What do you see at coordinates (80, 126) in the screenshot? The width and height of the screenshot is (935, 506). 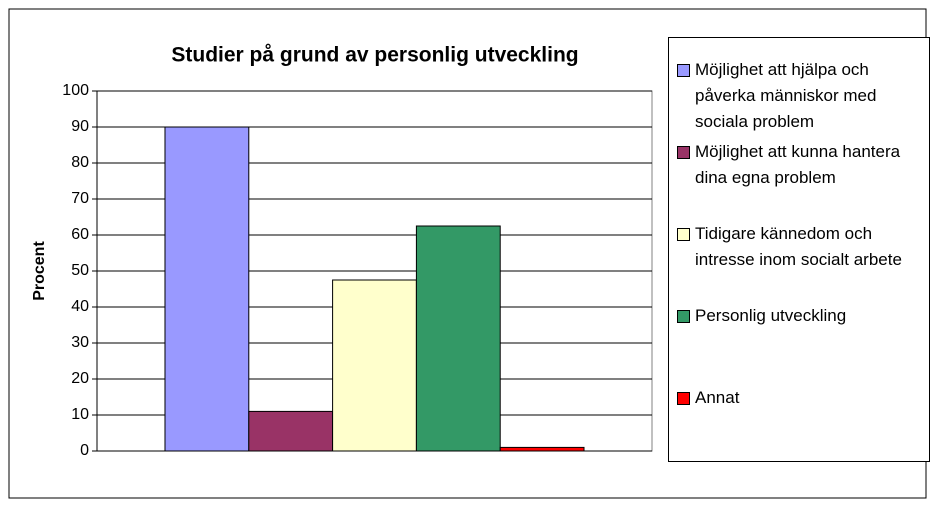 I see `y-tick-label: 90` at bounding box center [80, 126].